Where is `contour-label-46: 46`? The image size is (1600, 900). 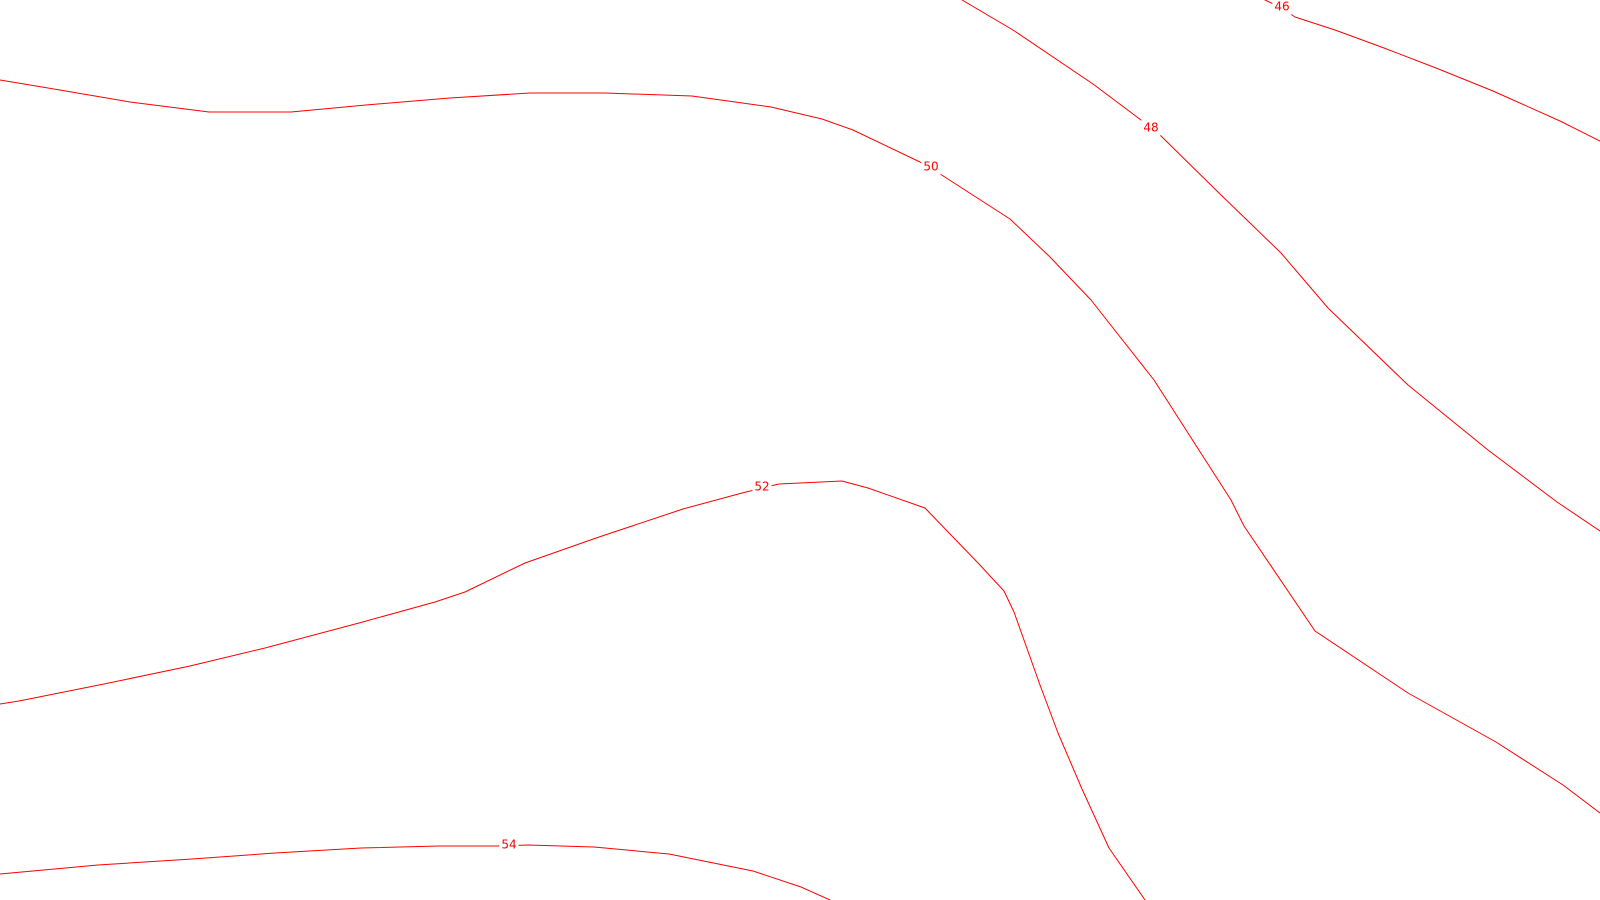
contour-label-46: 46 is located at coordinates (1281, 7).